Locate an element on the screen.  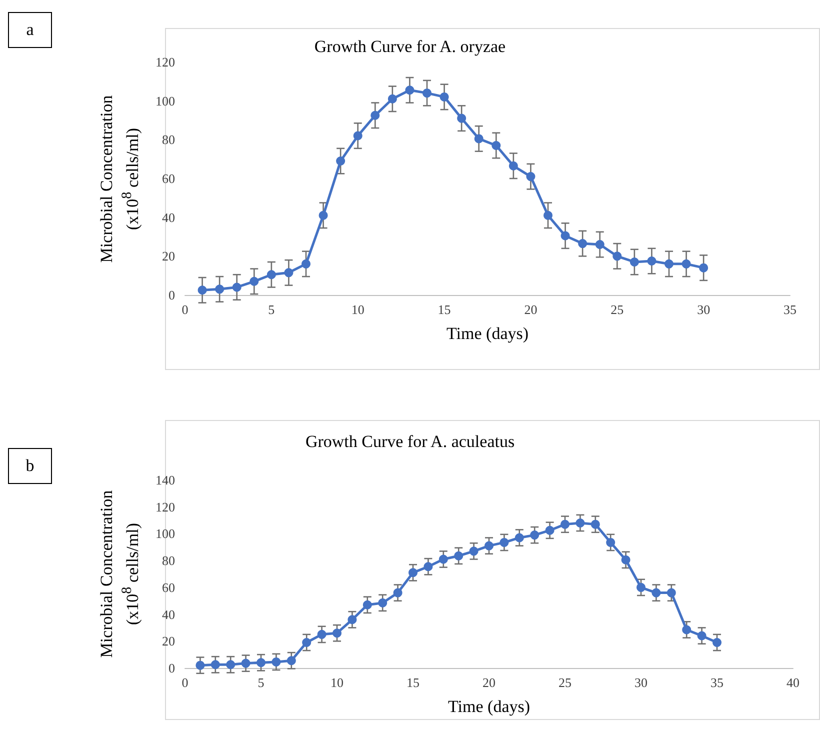
x-tick-label: 40 is located at coordinates (793, 682).